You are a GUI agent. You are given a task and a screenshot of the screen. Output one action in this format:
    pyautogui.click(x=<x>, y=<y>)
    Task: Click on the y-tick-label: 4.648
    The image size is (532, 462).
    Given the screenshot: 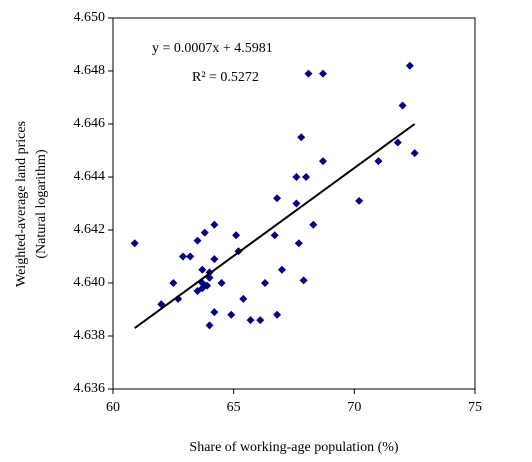 What is the action you would take?
    pyautogui.click(x=90, y=70)
    